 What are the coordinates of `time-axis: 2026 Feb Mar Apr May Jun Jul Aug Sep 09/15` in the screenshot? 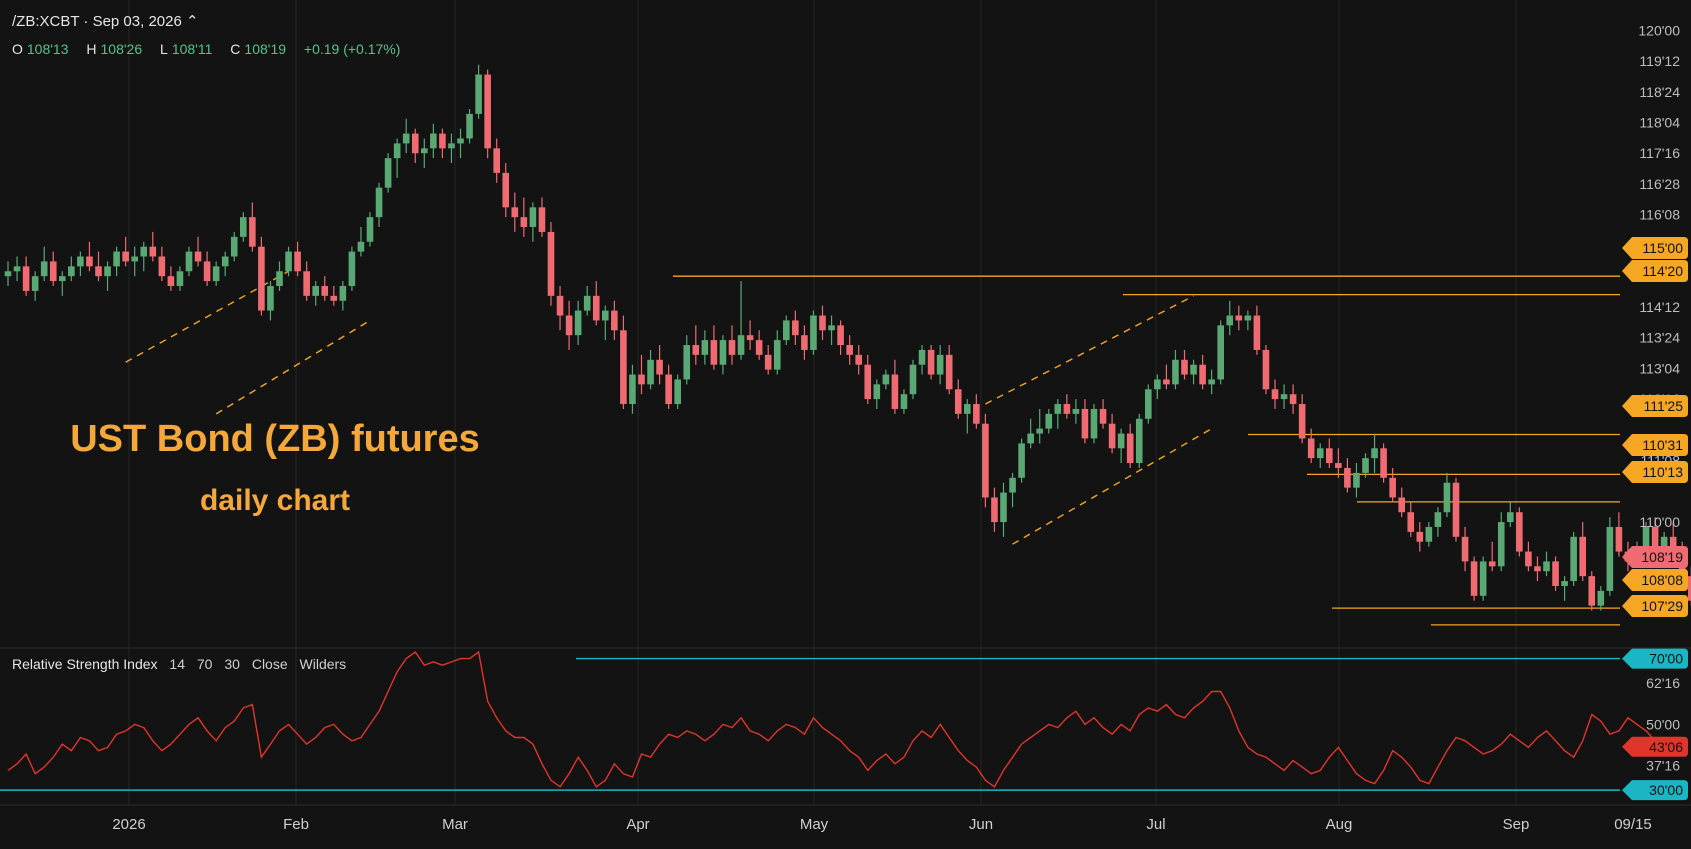 It's located at (881, 824).